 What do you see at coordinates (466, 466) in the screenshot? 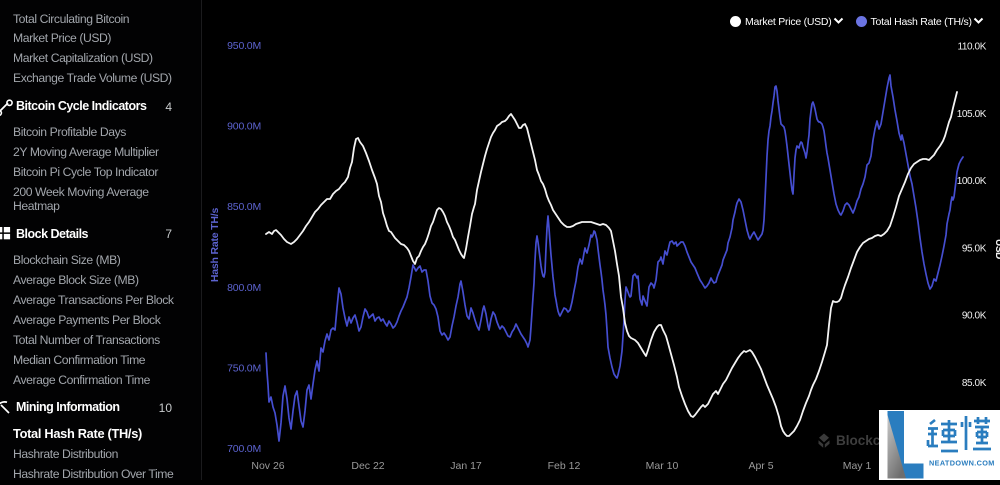
I see `svg-text: Jan 17` at bounding box center [466, 466].